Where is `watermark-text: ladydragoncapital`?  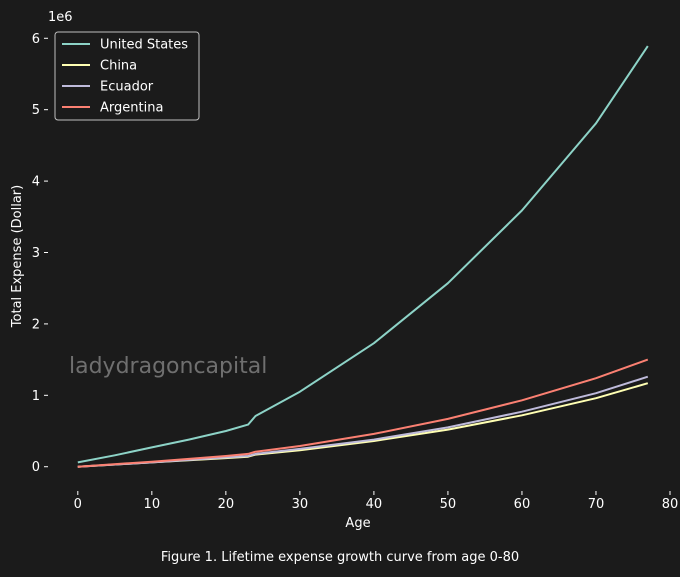
watermark-text: ladydragoncapital is located at coordinates (168, 366).